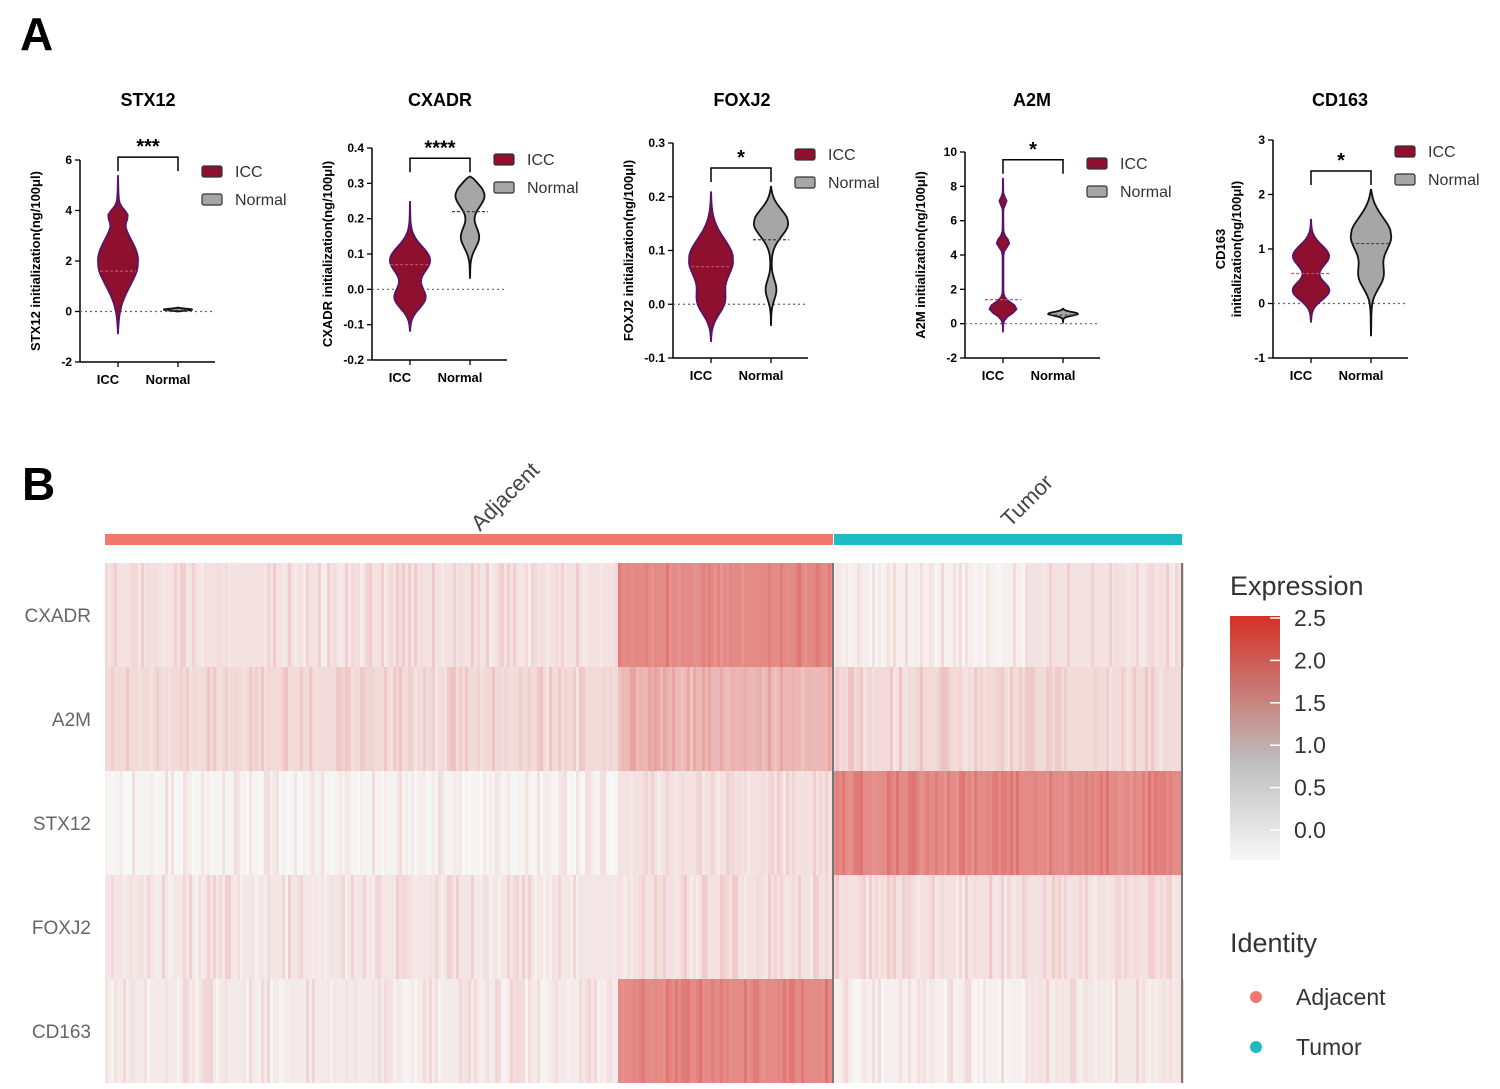  I want to click on colorbar-tick-label: 1.5, so click(1310, 703).